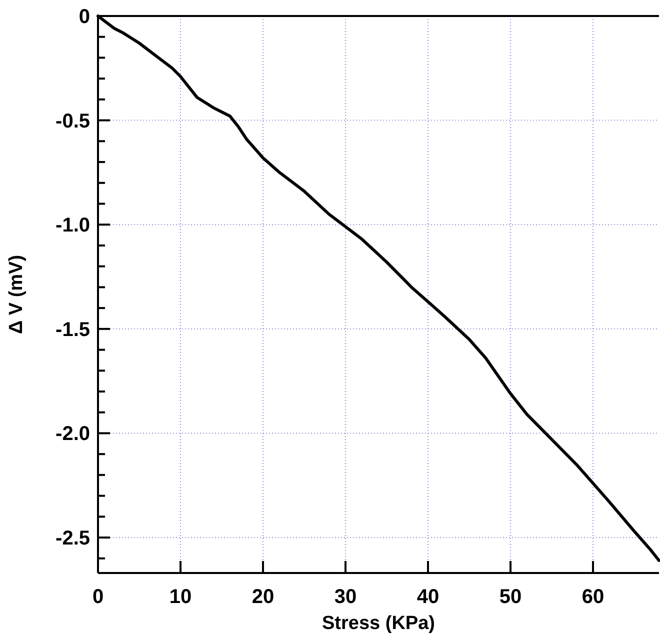  I want to click on x-tick-label: 60, so click(593, 597).